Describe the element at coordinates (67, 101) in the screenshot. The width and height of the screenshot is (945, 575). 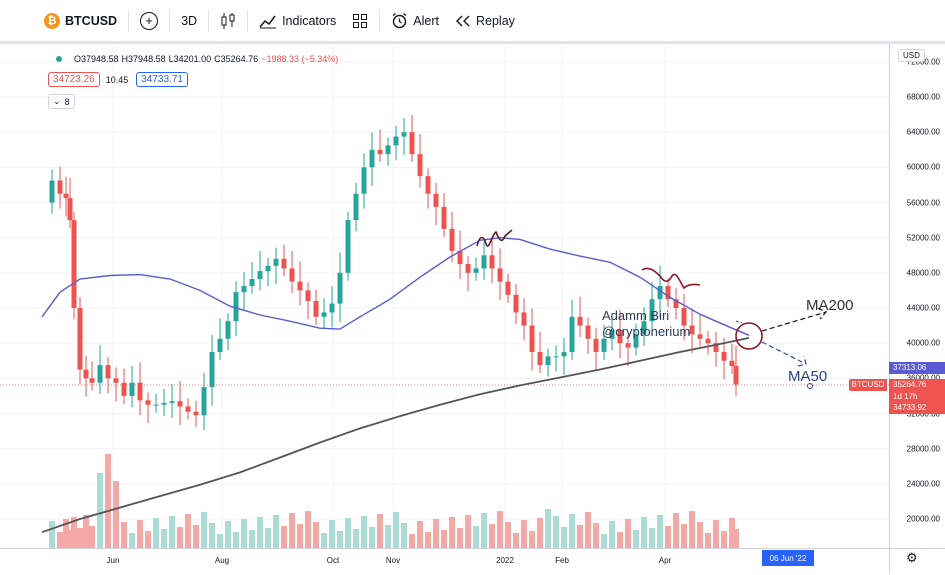
I see `collapse-count: 8` at that location.